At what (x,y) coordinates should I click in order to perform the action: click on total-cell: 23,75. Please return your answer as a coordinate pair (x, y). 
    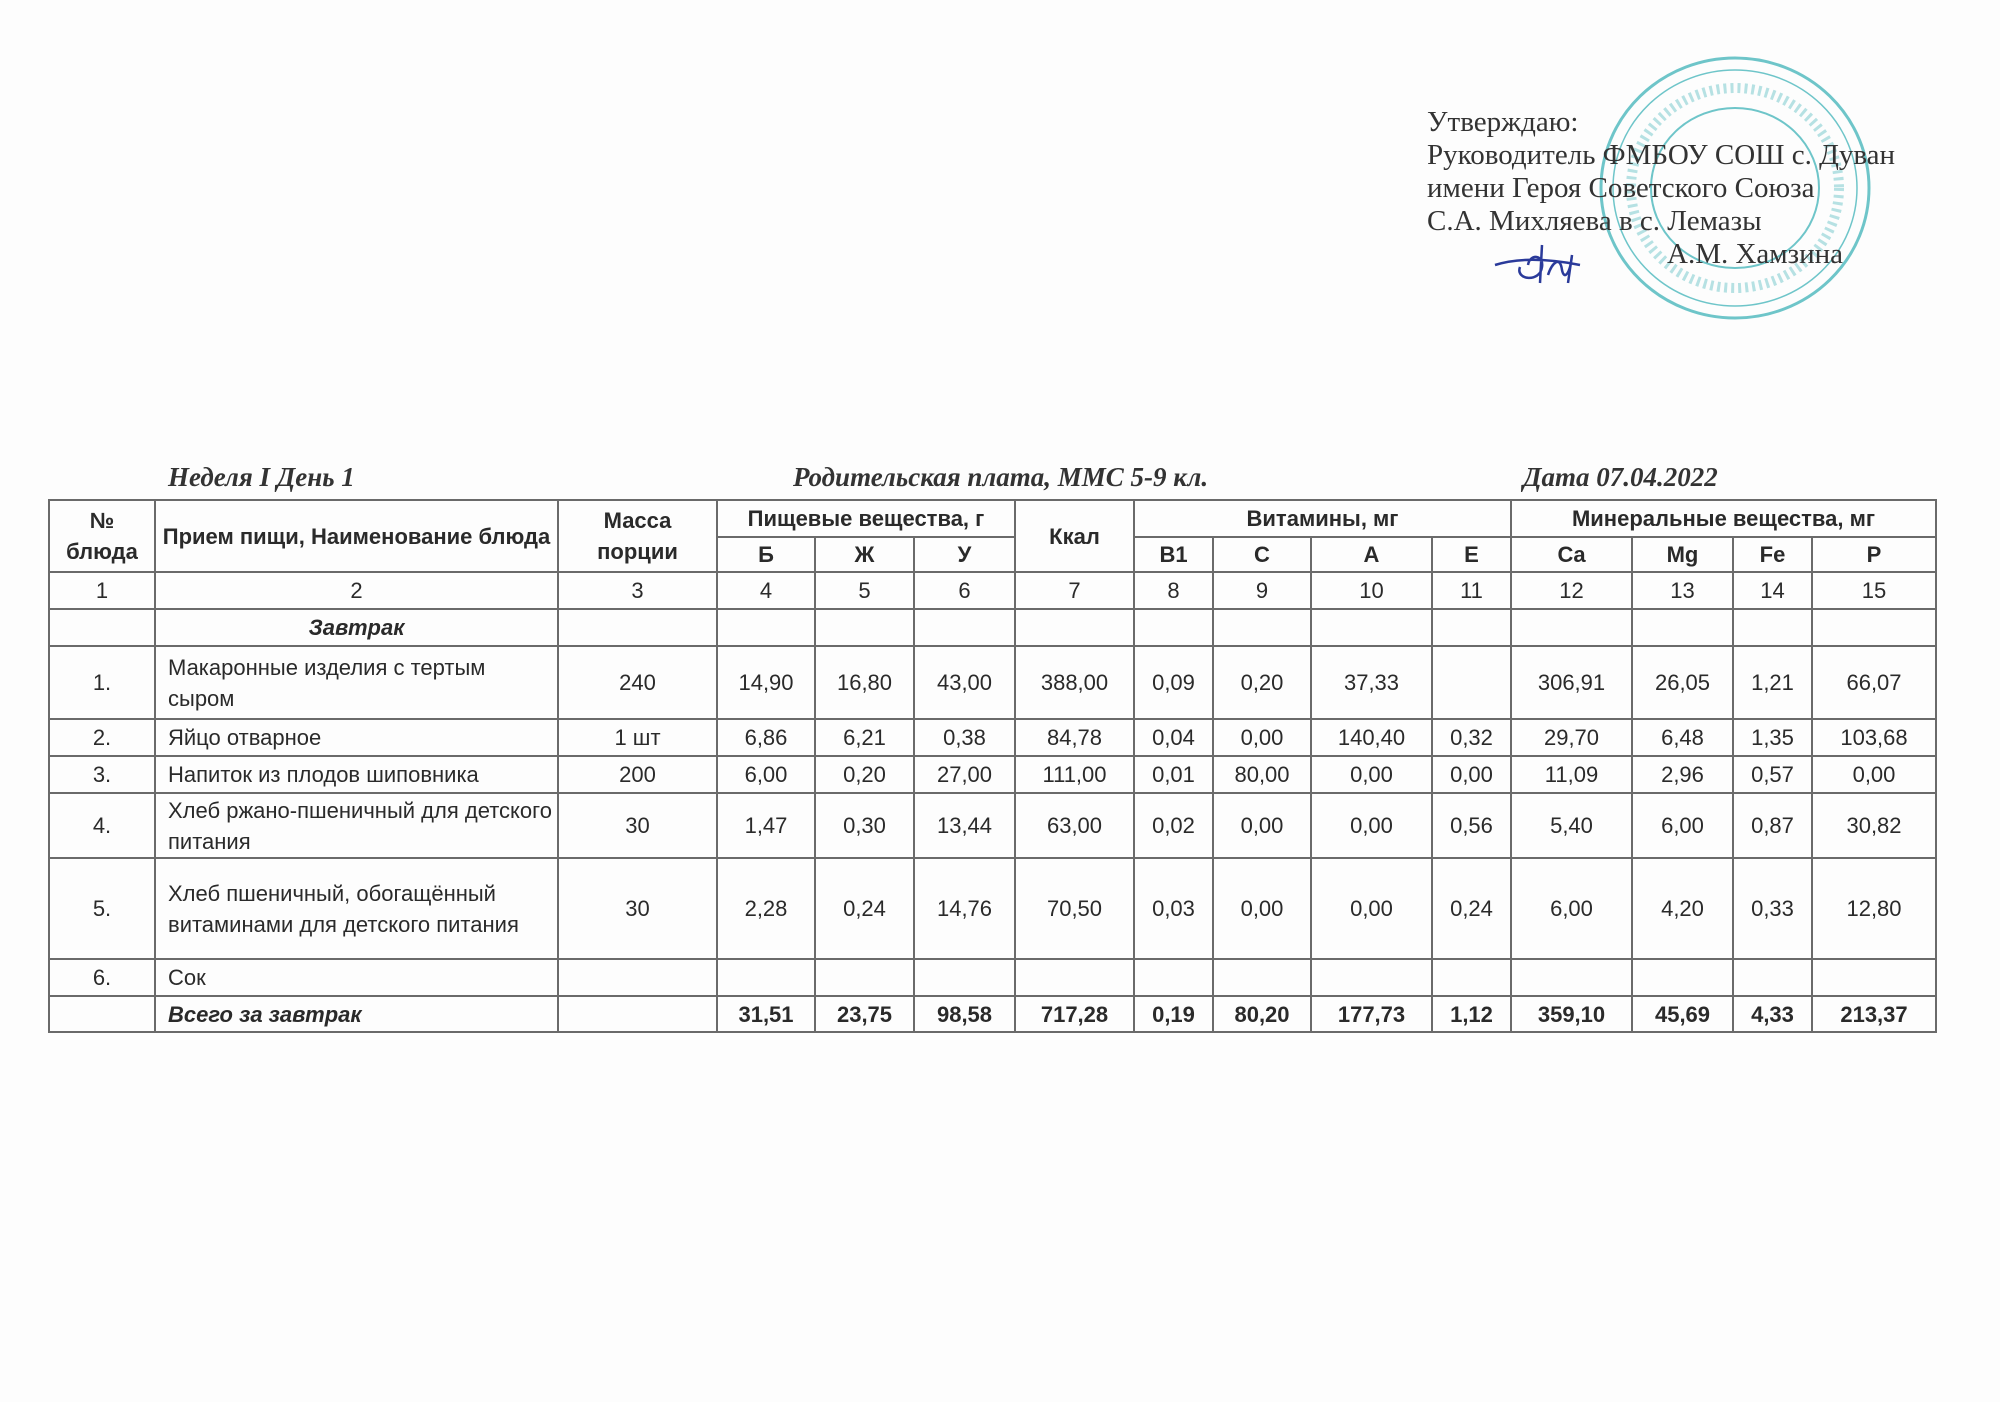
    Looking at the image, I should click on (864, 1014).